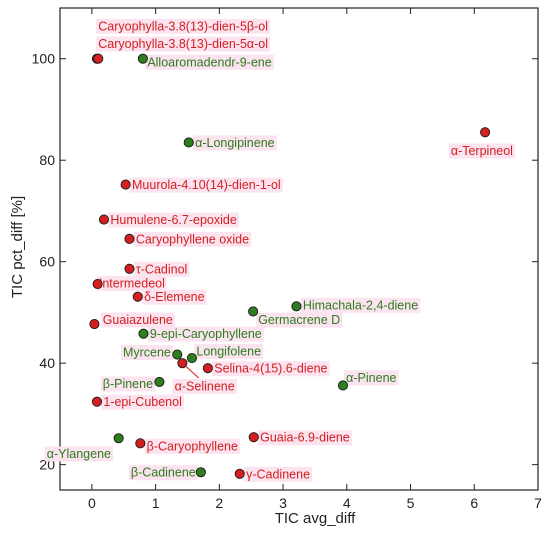 This screenshot has height=533, width=550. I want to click on point-label-group: τ-Cadinol, so click(161, 269).